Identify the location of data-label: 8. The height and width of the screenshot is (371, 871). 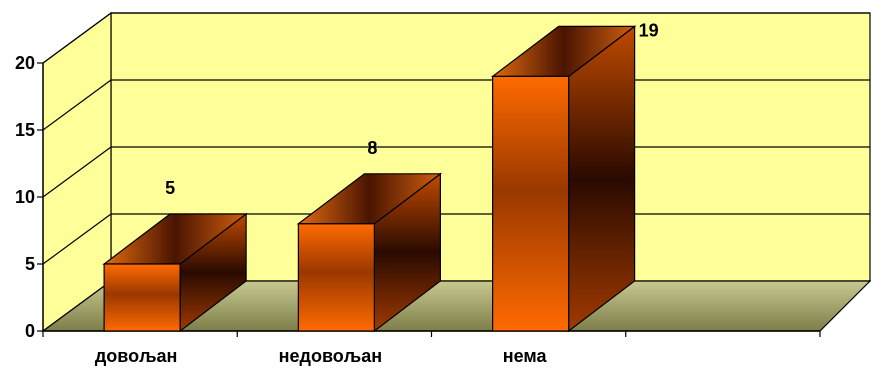
(372, 148).